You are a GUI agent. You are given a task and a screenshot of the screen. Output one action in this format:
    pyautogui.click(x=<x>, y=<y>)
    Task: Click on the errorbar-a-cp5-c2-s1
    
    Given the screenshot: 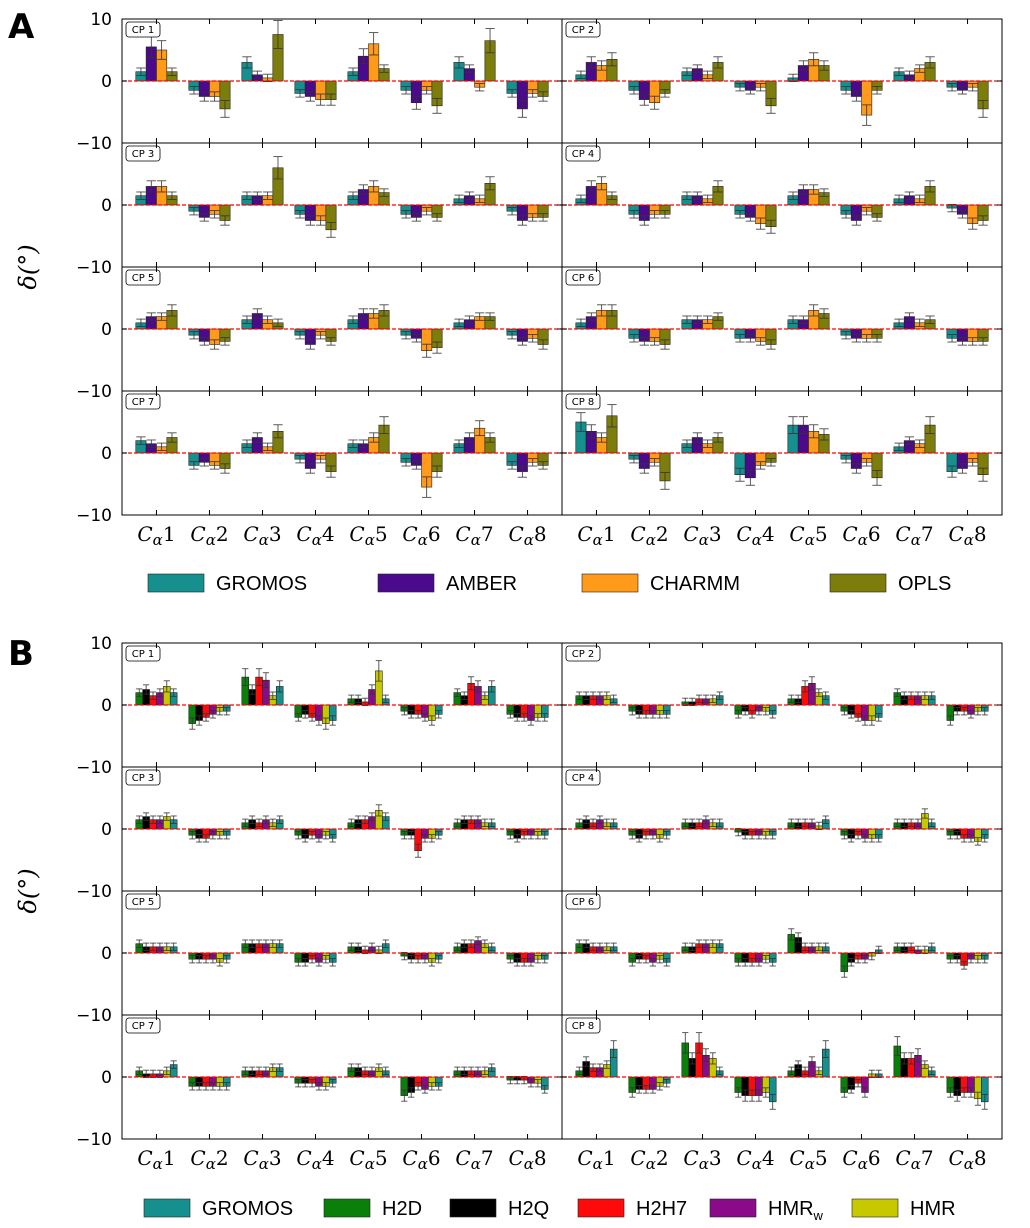 What is the action you would take?
    pyautogui.click(x=194, y=335)
    